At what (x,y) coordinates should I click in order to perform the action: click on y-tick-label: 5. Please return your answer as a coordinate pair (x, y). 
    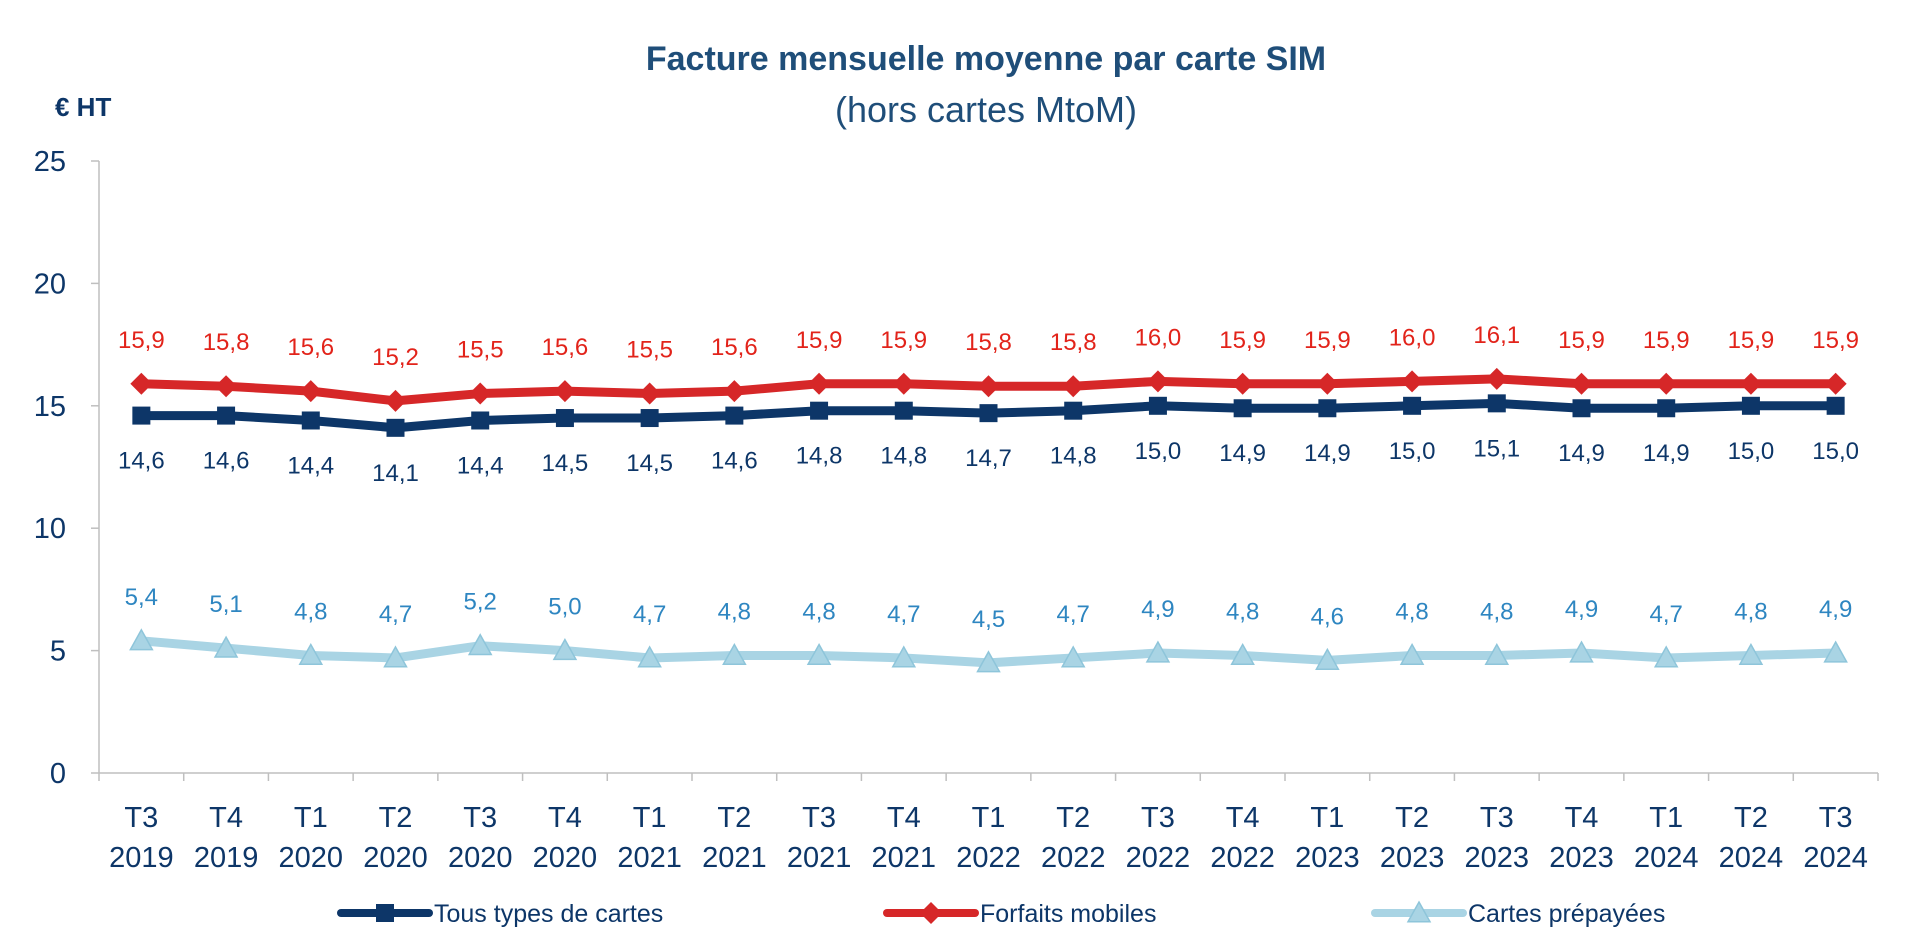
    Looking at the image, I should click on (58, 652).